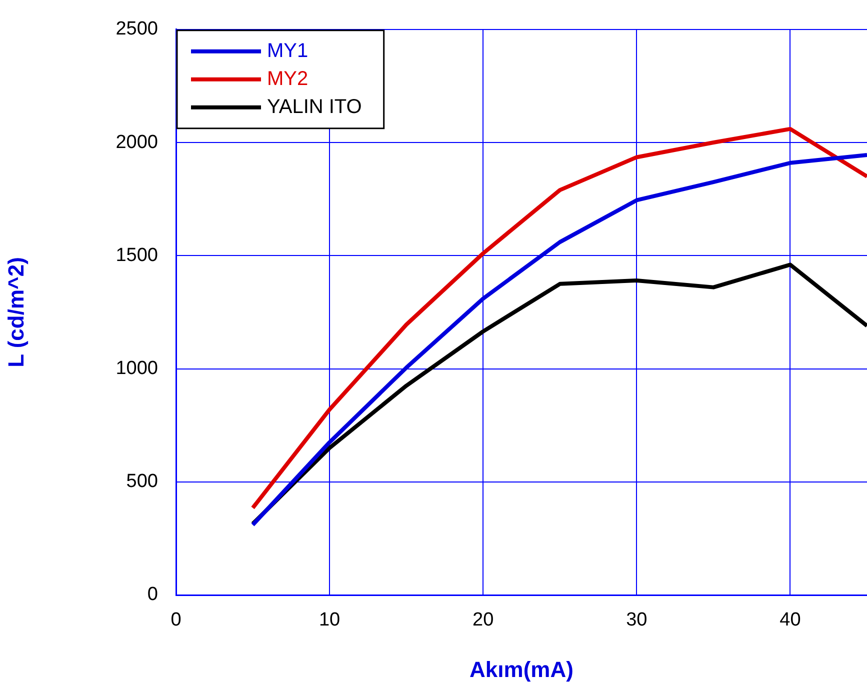  Describe the element at coordinates (637, 620) in the screenshot. I see `x-tick-label: 30` at that location.